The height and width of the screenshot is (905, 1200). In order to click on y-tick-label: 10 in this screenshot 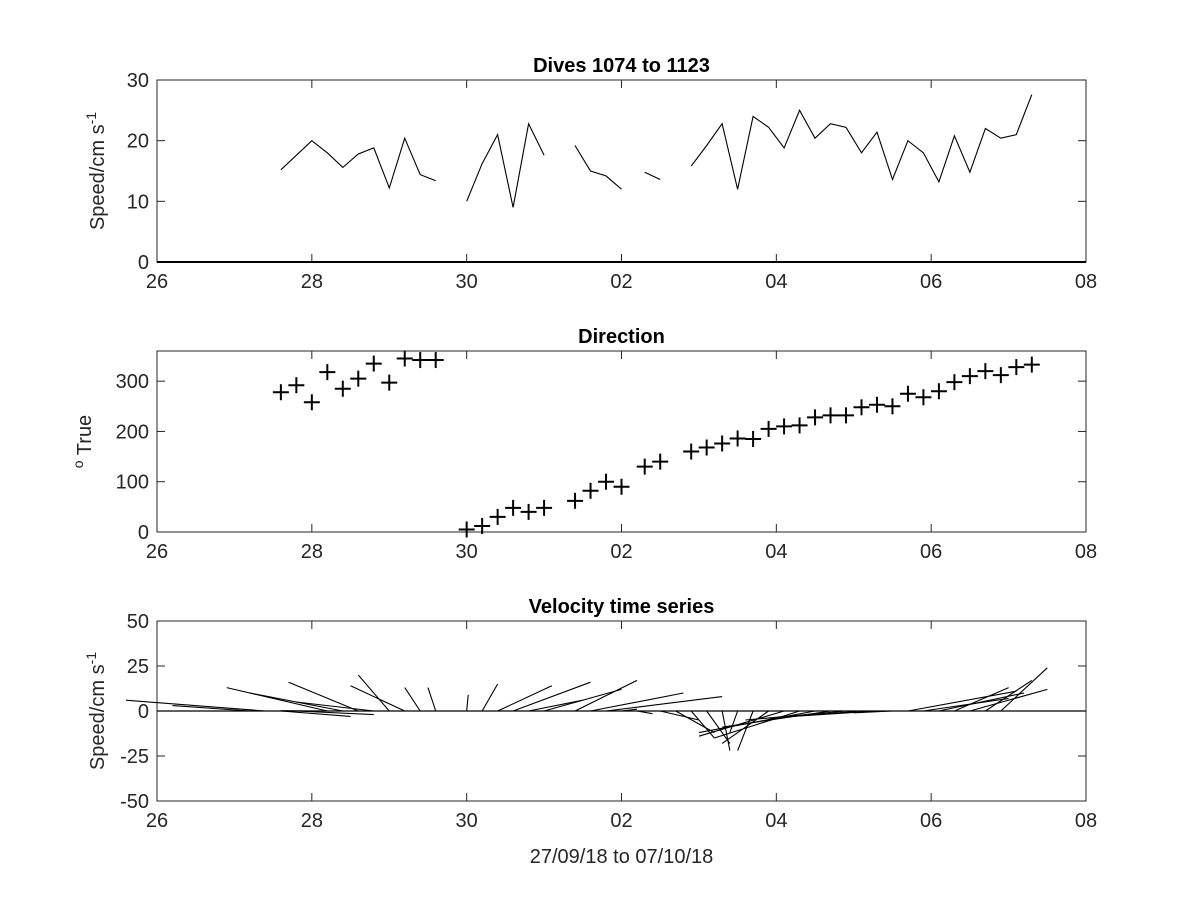, I will do `click(138, 202)`.